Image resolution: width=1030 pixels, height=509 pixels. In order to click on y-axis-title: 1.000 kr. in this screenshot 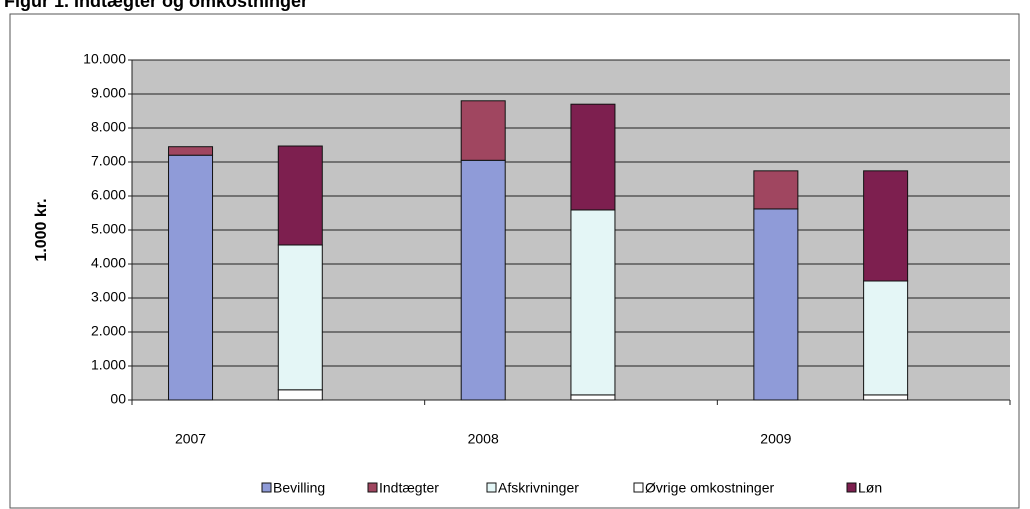, I will do `click(41, 229)`.